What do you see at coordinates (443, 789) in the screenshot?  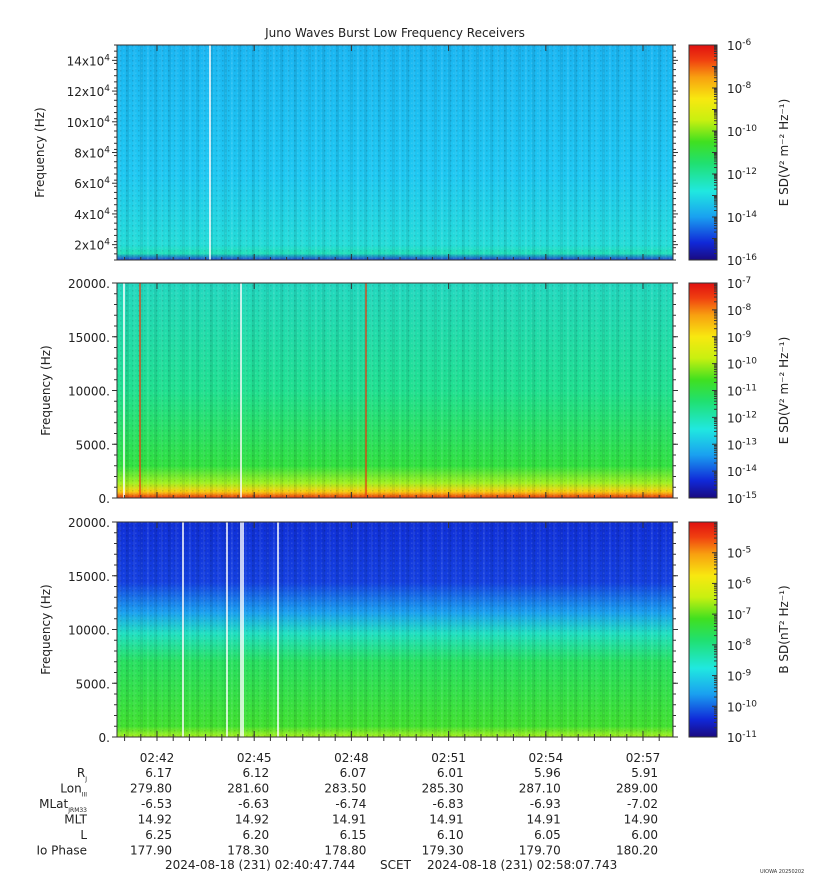 I see `ephemeris-value: 285.30` at bounding box center [443, 789].